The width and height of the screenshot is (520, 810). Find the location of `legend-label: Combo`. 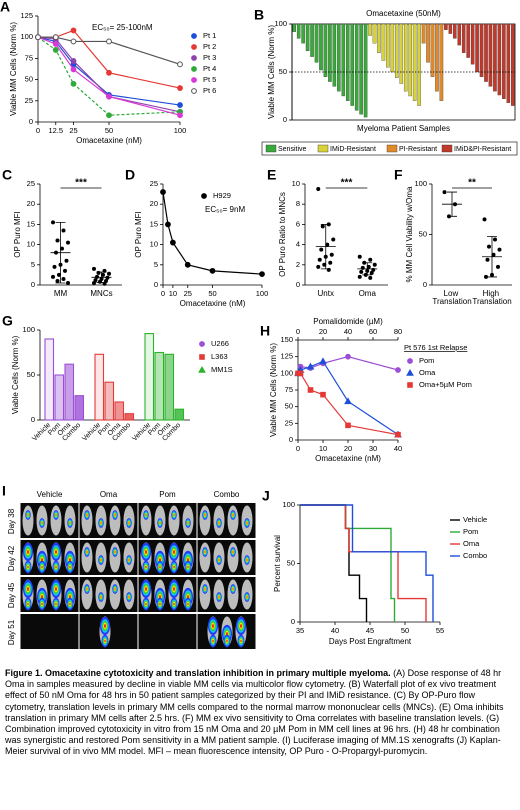

legend-label: Combo is located at coordinates (475, 555).